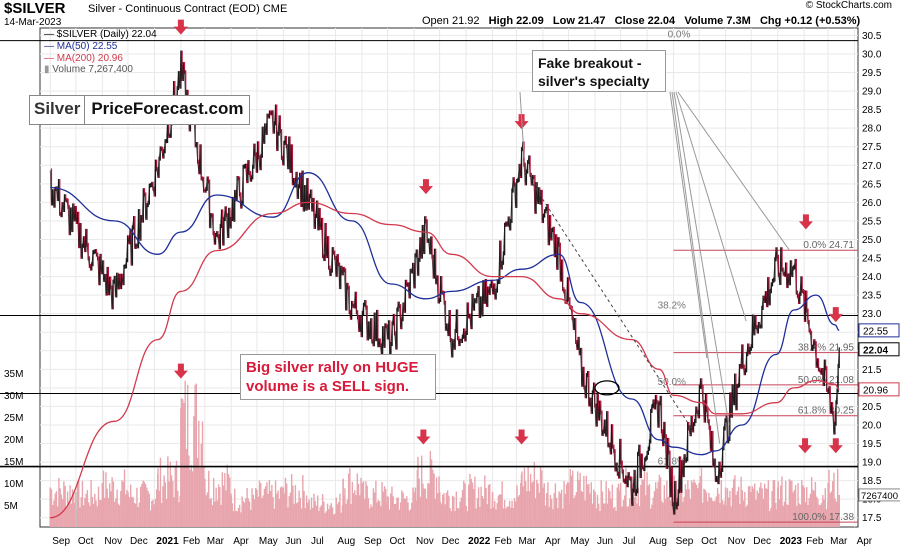 This screenshot has width=900, height=550. Describe the element at coordinates (398, 541) in the screenshot. I see `x-tick-label-13: Oct` at that location.